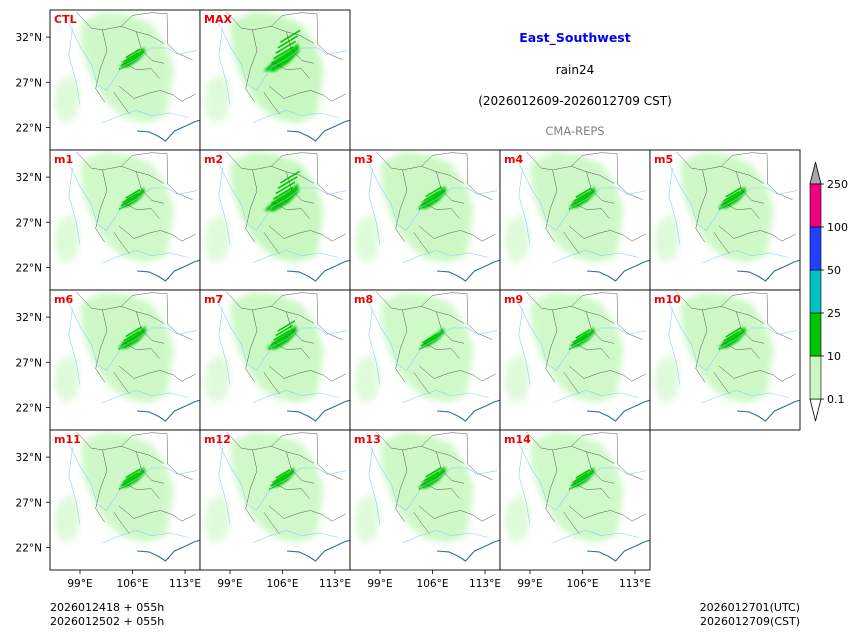 The height and width of the screenshot is (638, 860). Describe the element at coordinates (517, 439) in the screenshot. I see `panel-label: m14` at that location.